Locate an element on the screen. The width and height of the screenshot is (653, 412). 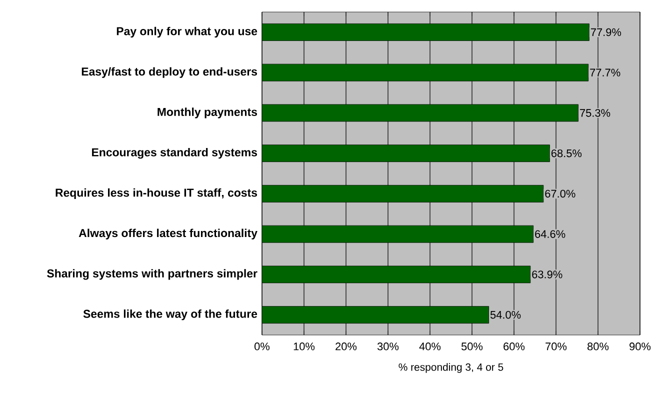
y-tick-label: Seems like the way of the future is located at coordinates (170, 314).